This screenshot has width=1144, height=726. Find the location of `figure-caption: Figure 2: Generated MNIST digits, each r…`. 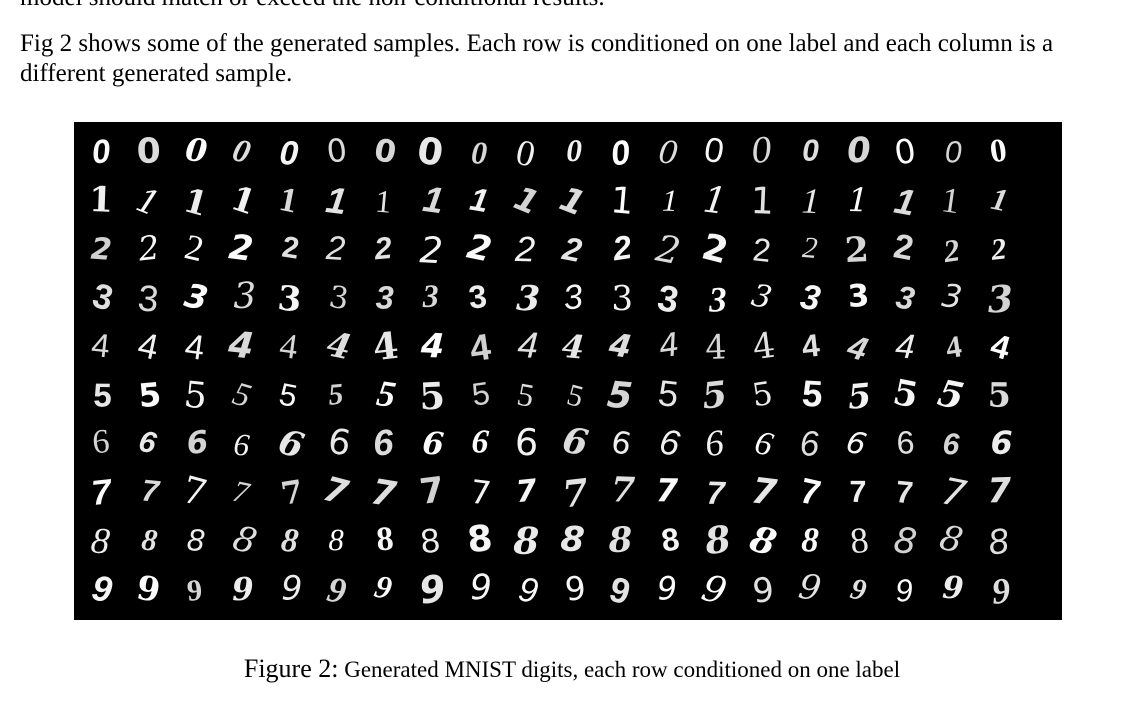

figure-caption: Figure 2: Generated MNIST digits, each r… is located at coordinates (572, 669).